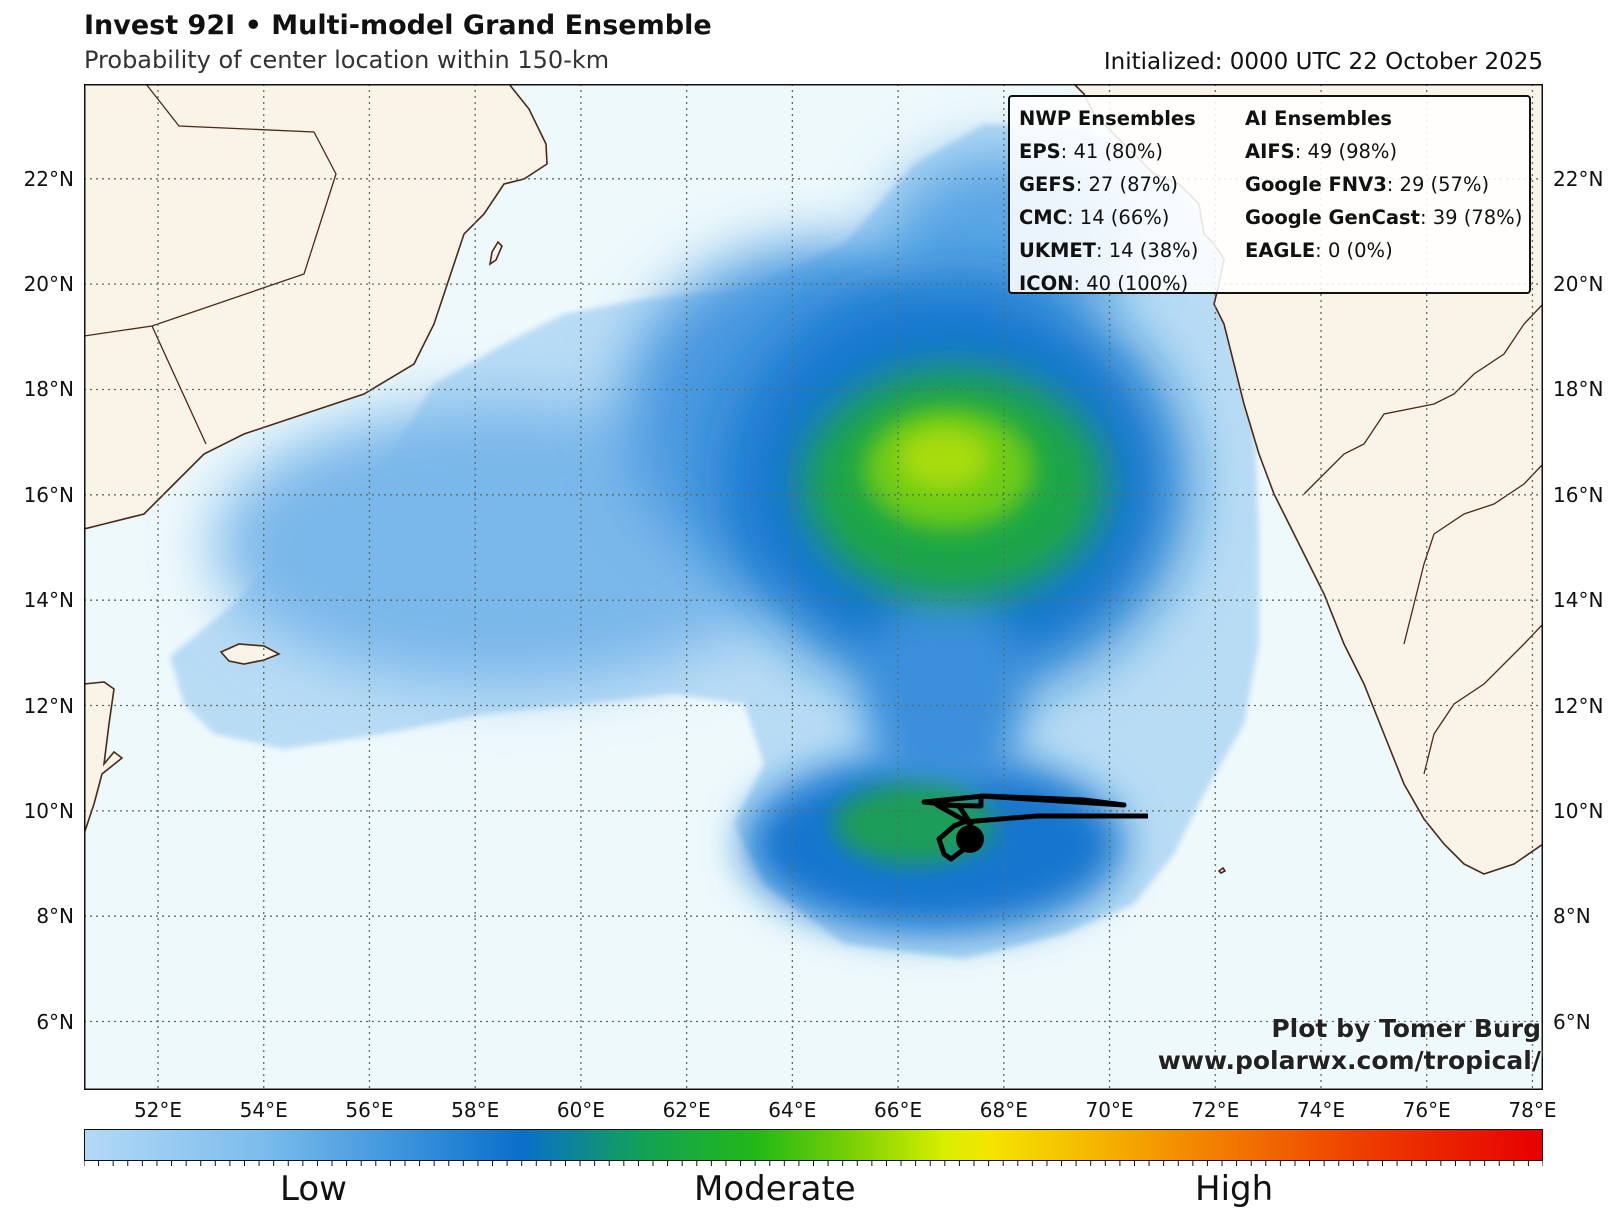 The width and height of the screenshot is (1621, 1219). I want to click on lon-tick-label: 78°E, so click(1532, 1110).